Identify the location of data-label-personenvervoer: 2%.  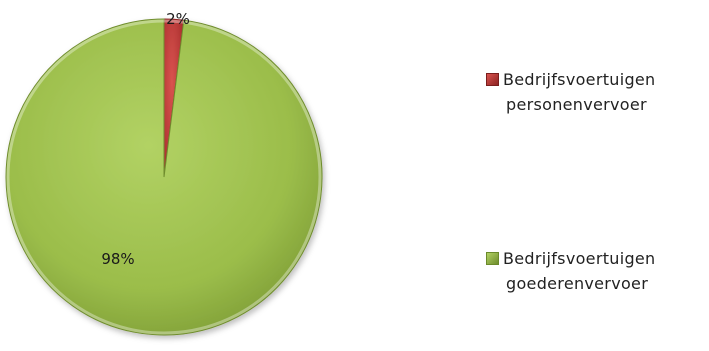
(178, 19).